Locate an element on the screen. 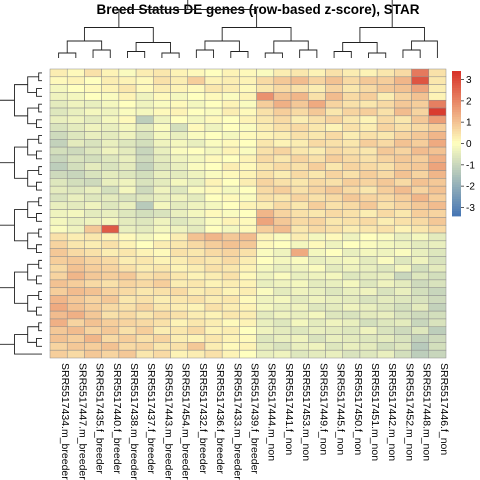 The image size is (480, 480). column-label: SRR5517438.m_breeder is located at coordinates (134, 421).